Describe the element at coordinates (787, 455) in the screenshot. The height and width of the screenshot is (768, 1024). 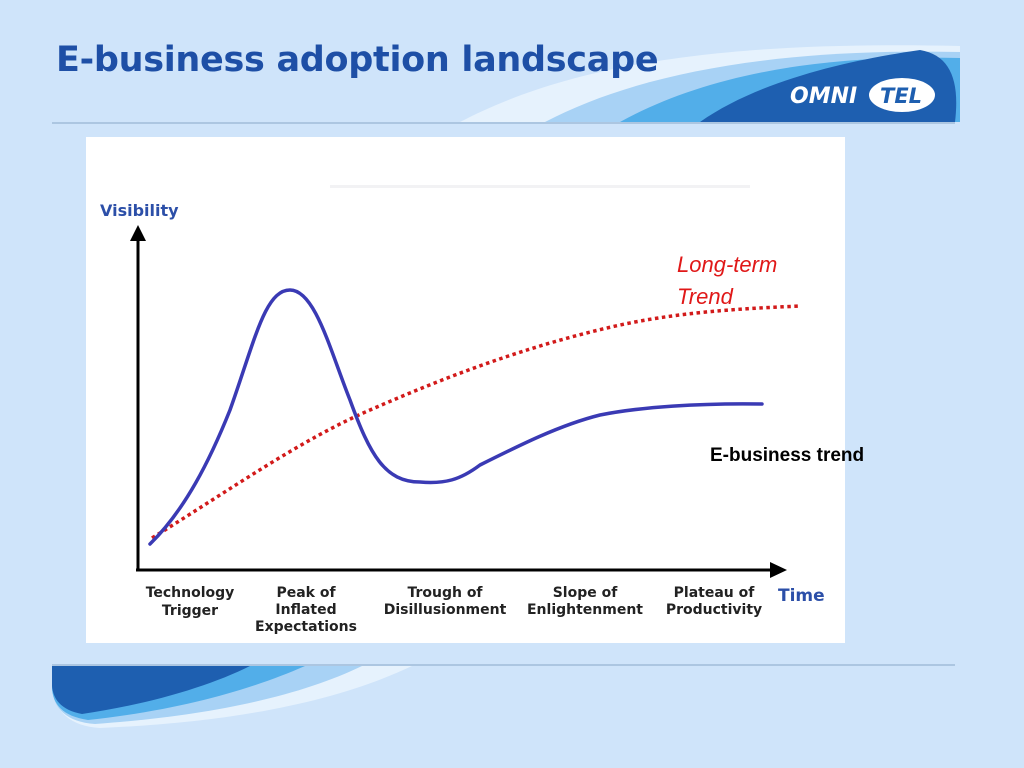
I see `e-business-trend-label: E-business trend` at that location.